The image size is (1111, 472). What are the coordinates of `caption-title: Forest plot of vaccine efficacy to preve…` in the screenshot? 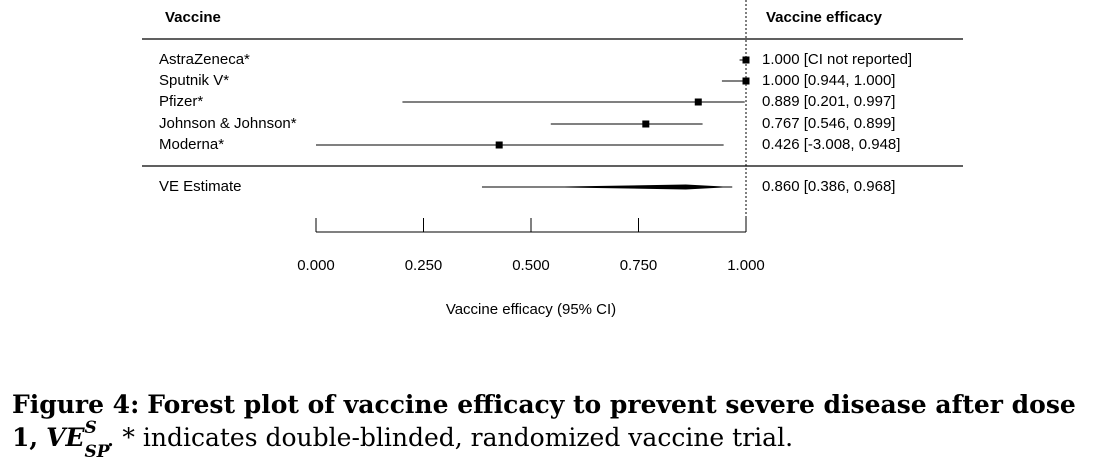 It's located at (544, 421).